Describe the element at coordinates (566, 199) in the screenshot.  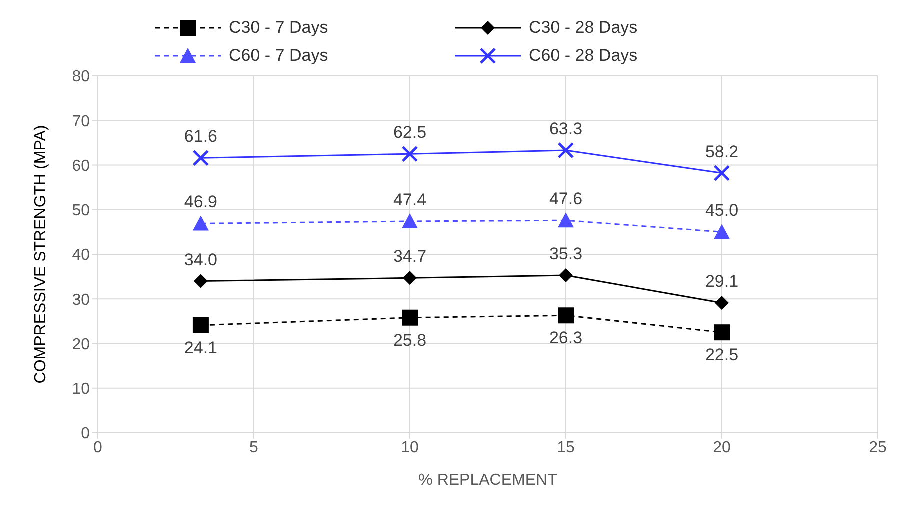
I see `data-label: 47.6` at that location.